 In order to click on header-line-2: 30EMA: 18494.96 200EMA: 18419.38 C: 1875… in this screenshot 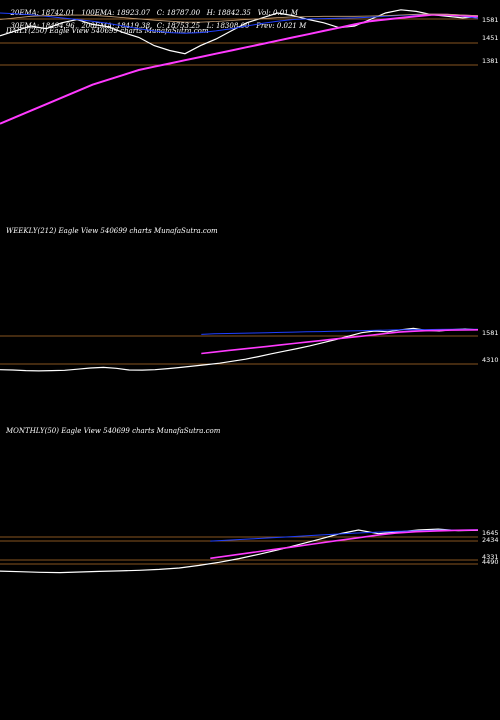, I will do `click(156, 22)`.